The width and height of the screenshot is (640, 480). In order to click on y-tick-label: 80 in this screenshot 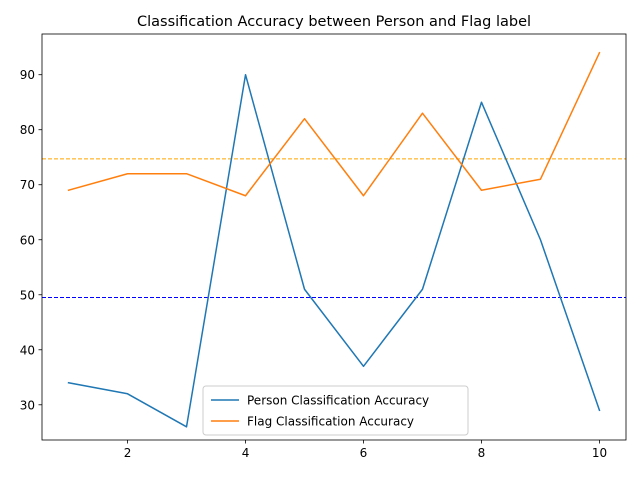, I will do `click(27, 130)`.